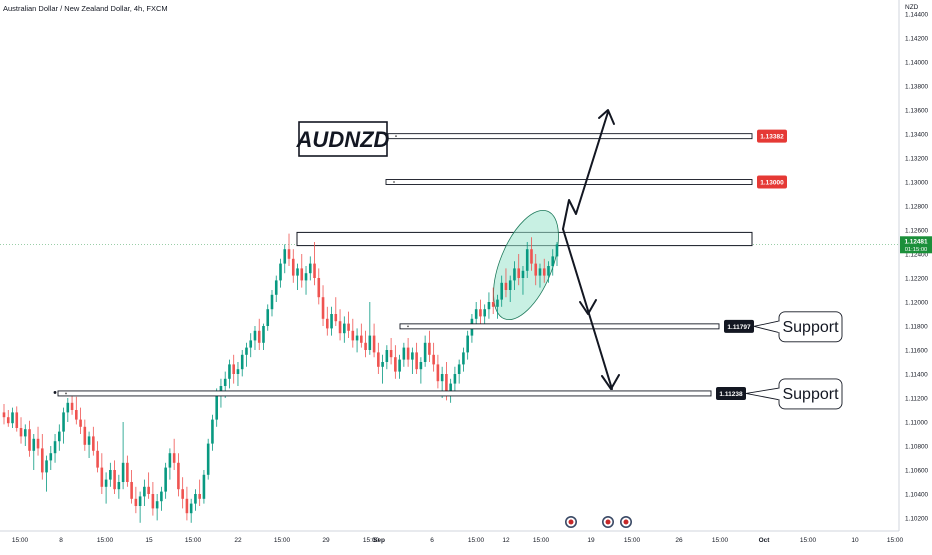 This screenshot has height=555, width=932. Describe the element at coordinates (610, 382) in the screenshot. I see `bearish-arrowhead-low` at that location.